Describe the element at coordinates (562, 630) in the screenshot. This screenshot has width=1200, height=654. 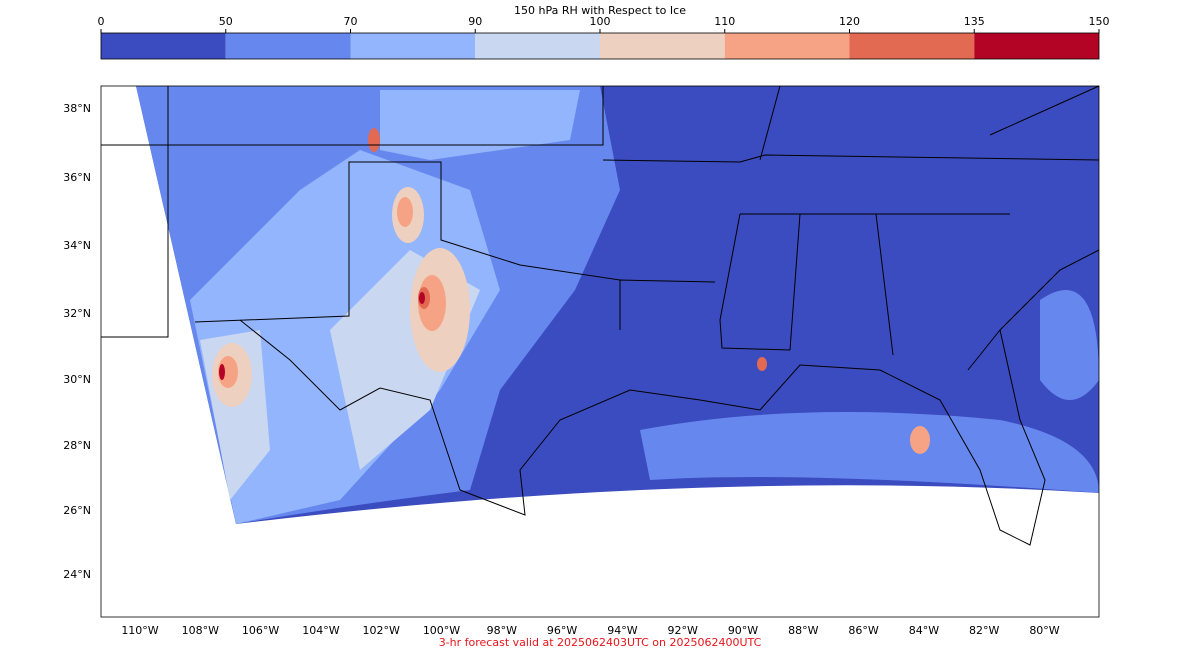
I see `lon-label: 96°W` at that location.